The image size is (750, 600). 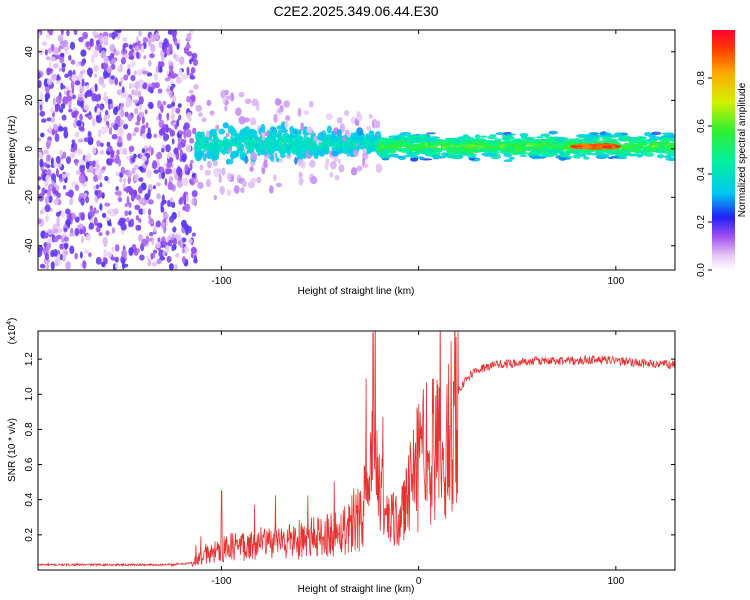 I want to click on snr-y-tick-label: 0.2, so click(x=29, y=534).